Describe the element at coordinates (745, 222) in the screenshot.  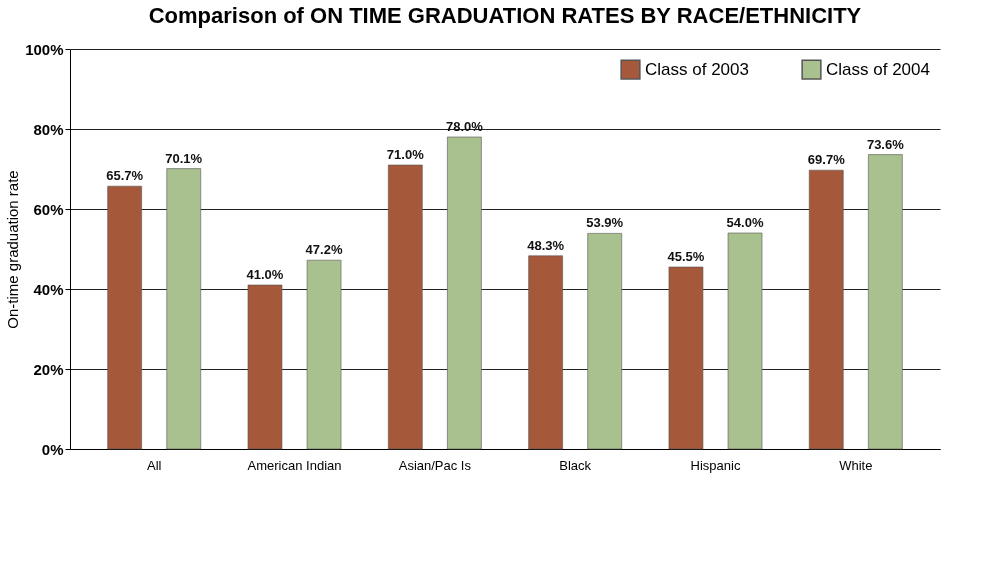
I see `data-label: 54.0%` at that location.